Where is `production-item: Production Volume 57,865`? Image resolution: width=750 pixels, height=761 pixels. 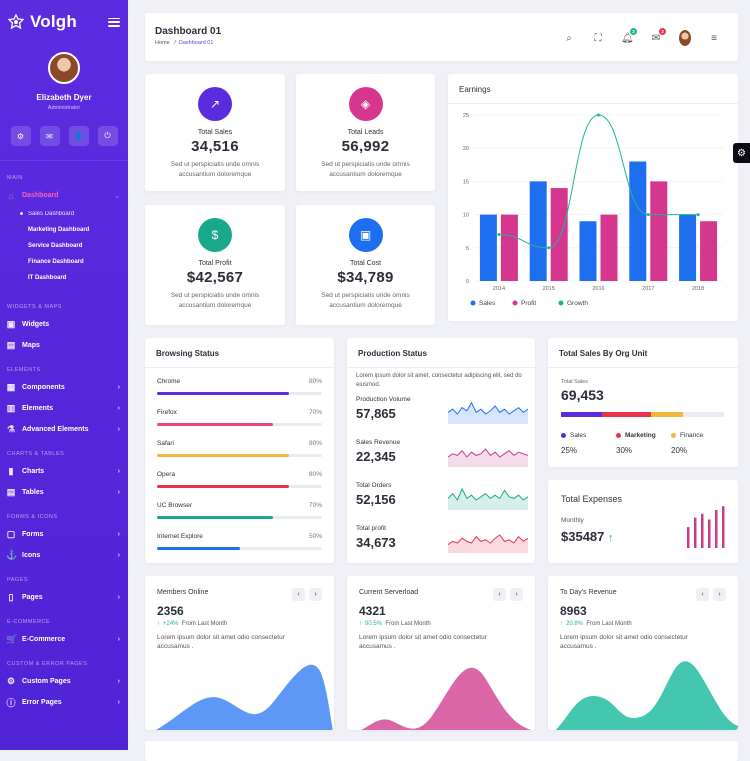 production-item: Production Volume 57,865 is located at coordinates (442, 410).